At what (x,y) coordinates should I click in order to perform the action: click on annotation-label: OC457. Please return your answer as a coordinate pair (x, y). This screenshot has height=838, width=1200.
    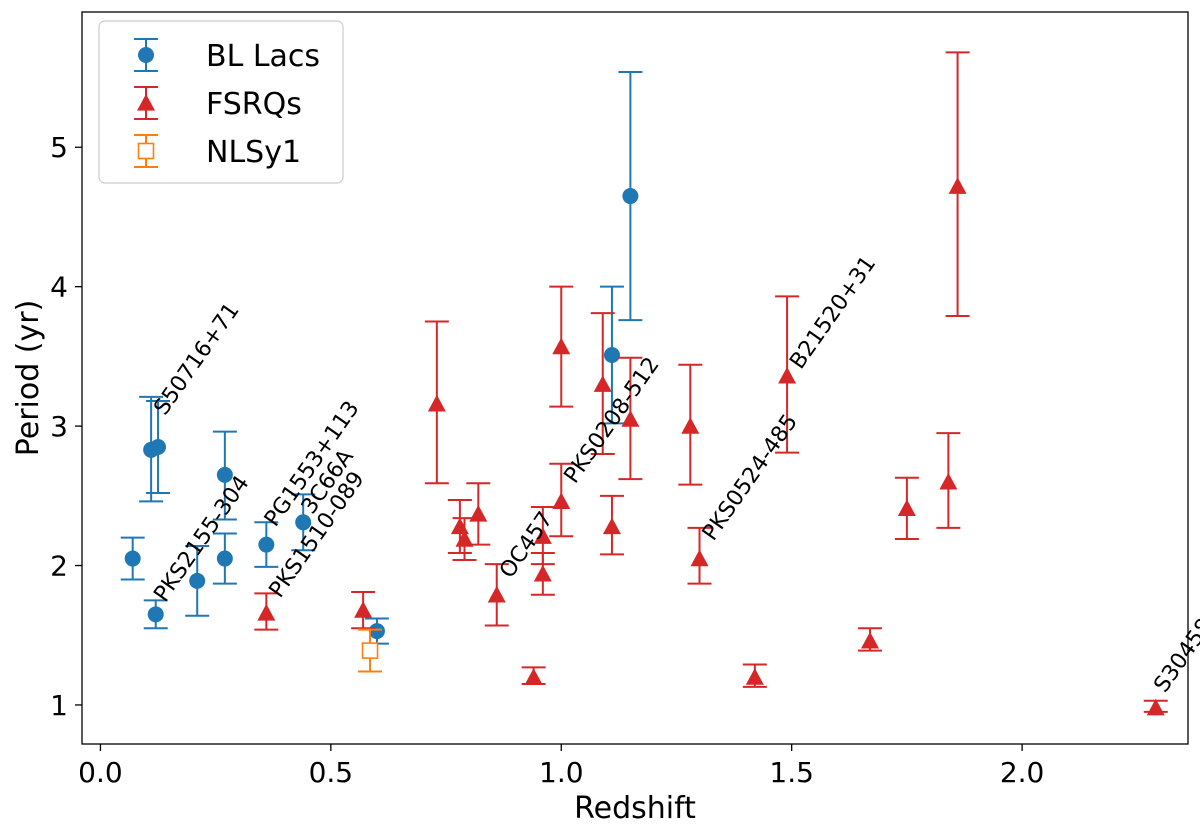
    Looking at the image, I should click on (526, 545).